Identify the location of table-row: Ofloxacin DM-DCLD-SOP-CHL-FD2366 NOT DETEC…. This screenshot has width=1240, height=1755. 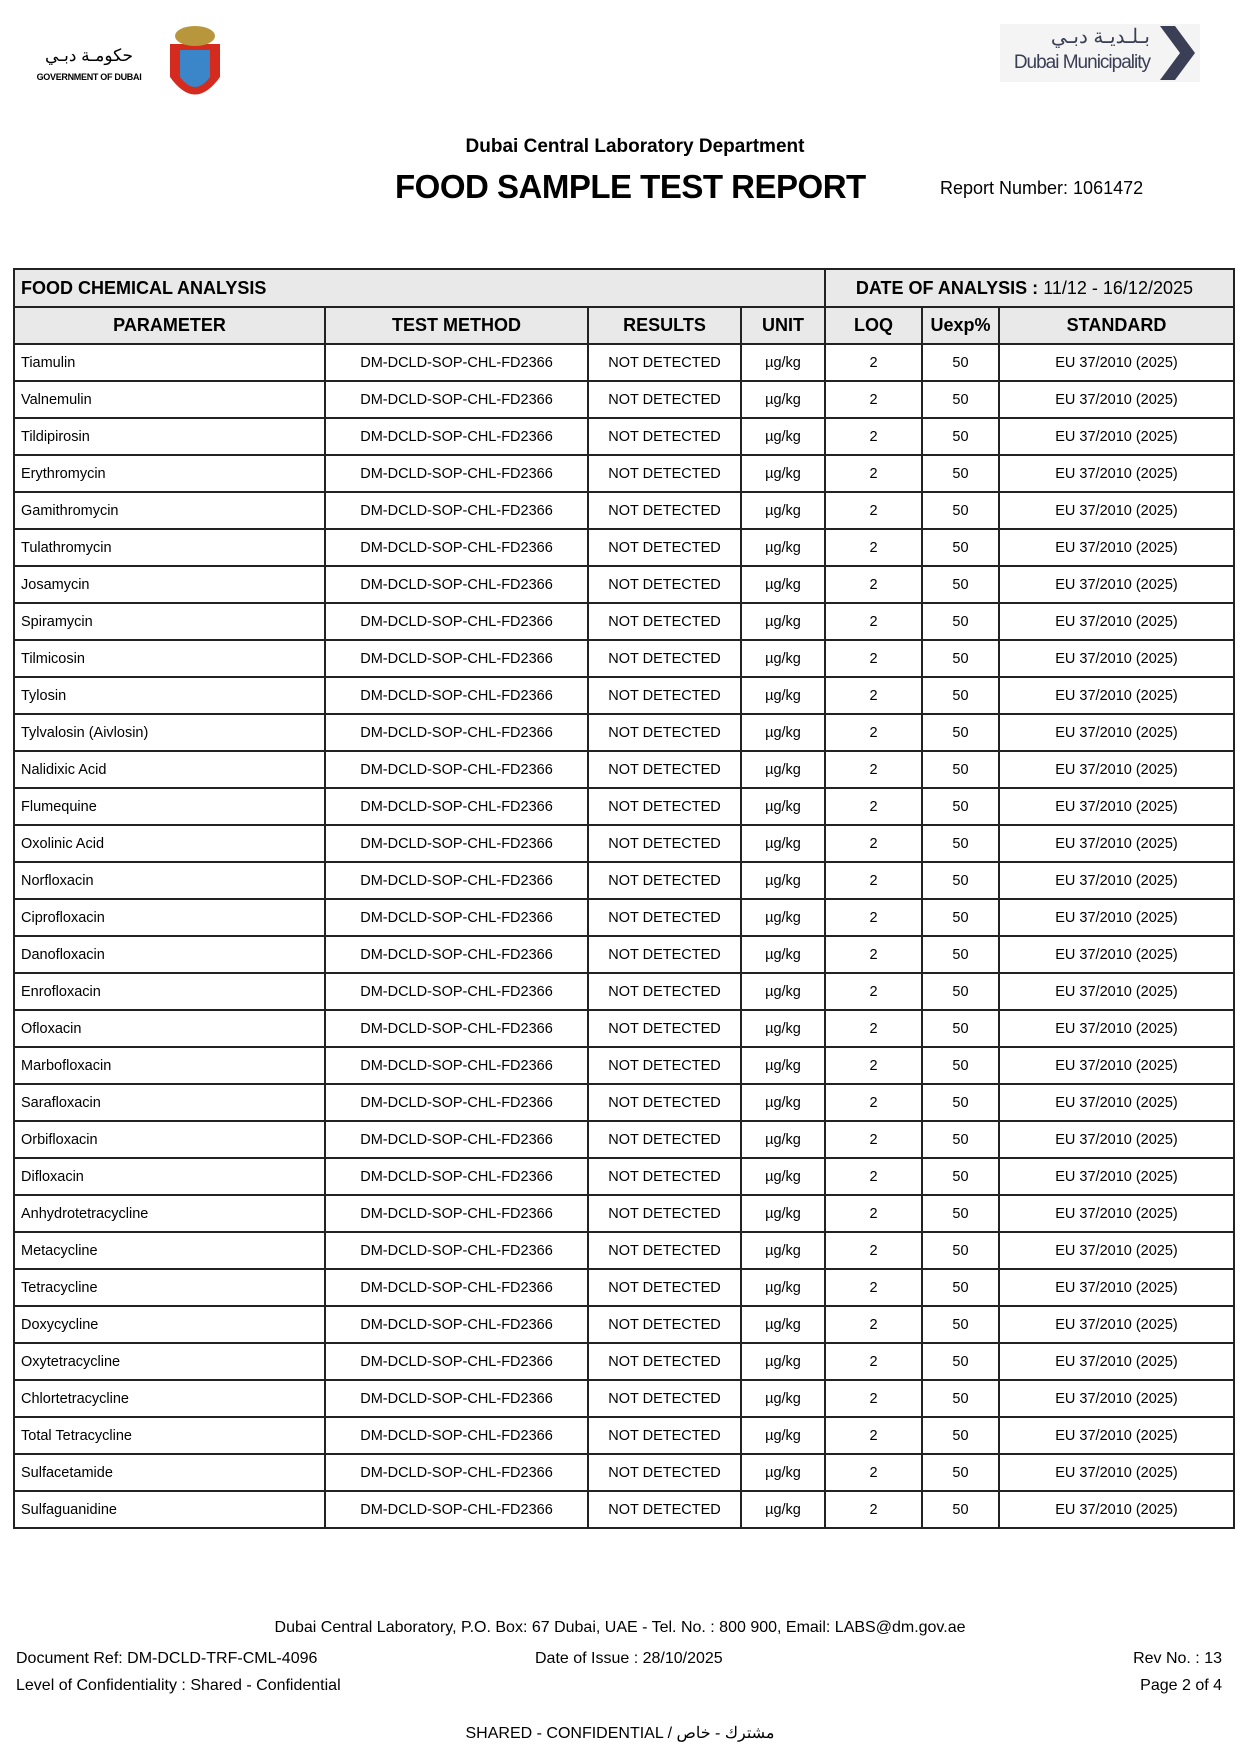
(624, 1028).